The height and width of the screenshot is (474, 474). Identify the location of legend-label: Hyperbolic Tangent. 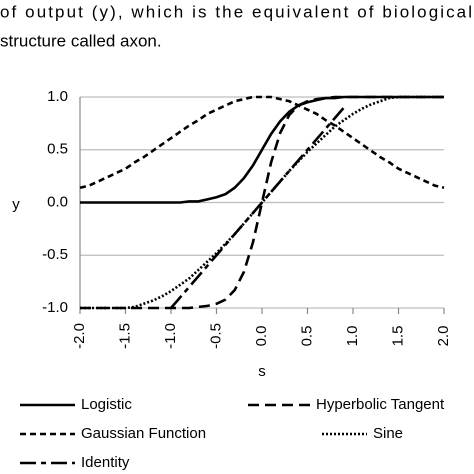
(380, 404).